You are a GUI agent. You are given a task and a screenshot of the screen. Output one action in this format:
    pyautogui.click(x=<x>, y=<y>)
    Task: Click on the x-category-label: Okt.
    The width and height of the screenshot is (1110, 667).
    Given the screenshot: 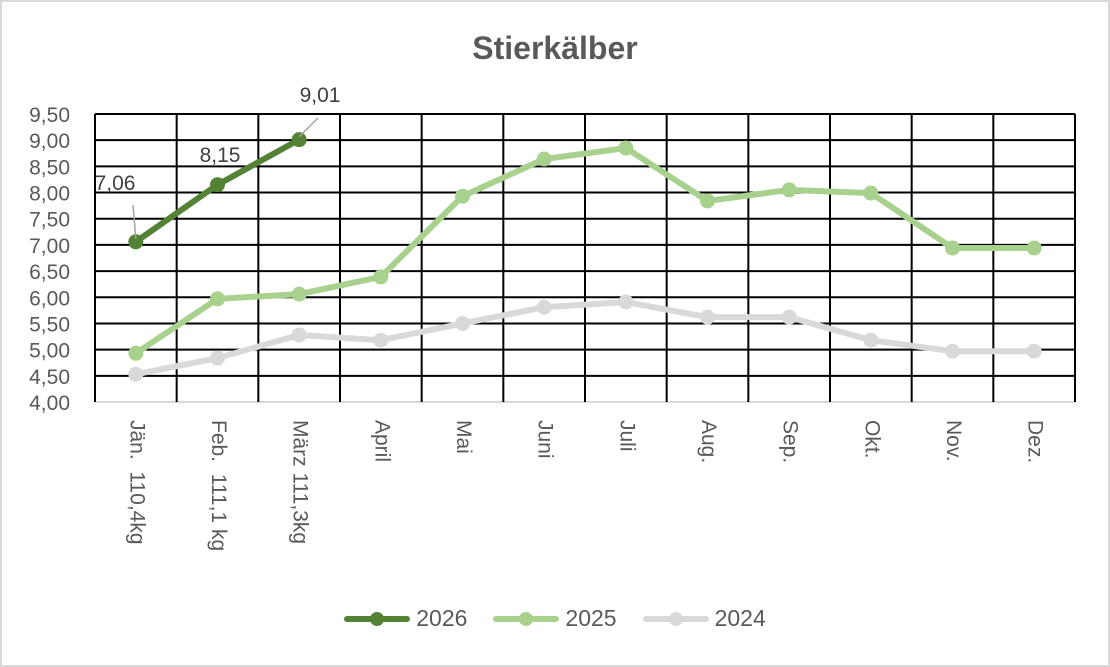 What is the action you would take?
    pyautogui.click(x=871, y=439)
    